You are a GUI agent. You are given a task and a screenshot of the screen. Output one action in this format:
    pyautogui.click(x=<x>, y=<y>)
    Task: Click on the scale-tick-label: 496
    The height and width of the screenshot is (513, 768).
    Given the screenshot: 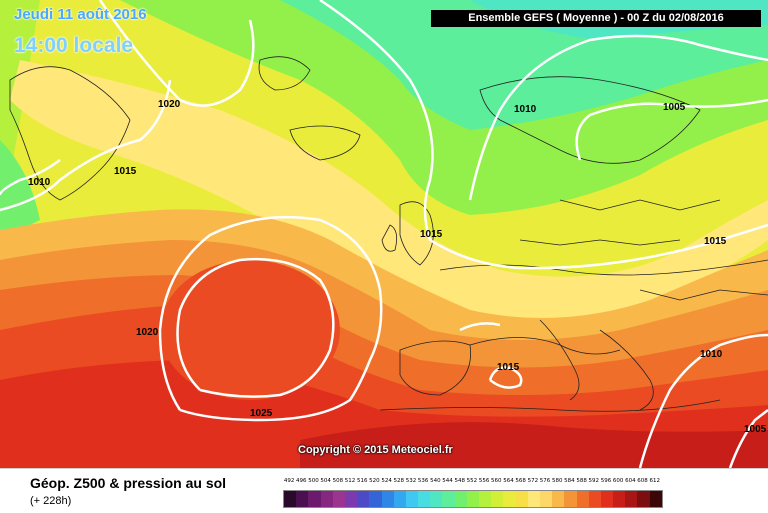 What is the action you would take?
    pyautogui.click(x=301, y=481)
    